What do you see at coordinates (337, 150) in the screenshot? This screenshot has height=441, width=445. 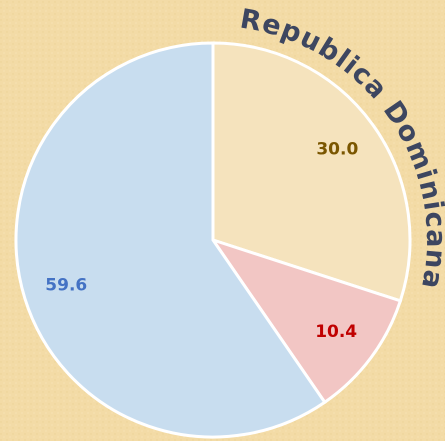 I see `data-label: 30.0` at bounding box center [337, 150].